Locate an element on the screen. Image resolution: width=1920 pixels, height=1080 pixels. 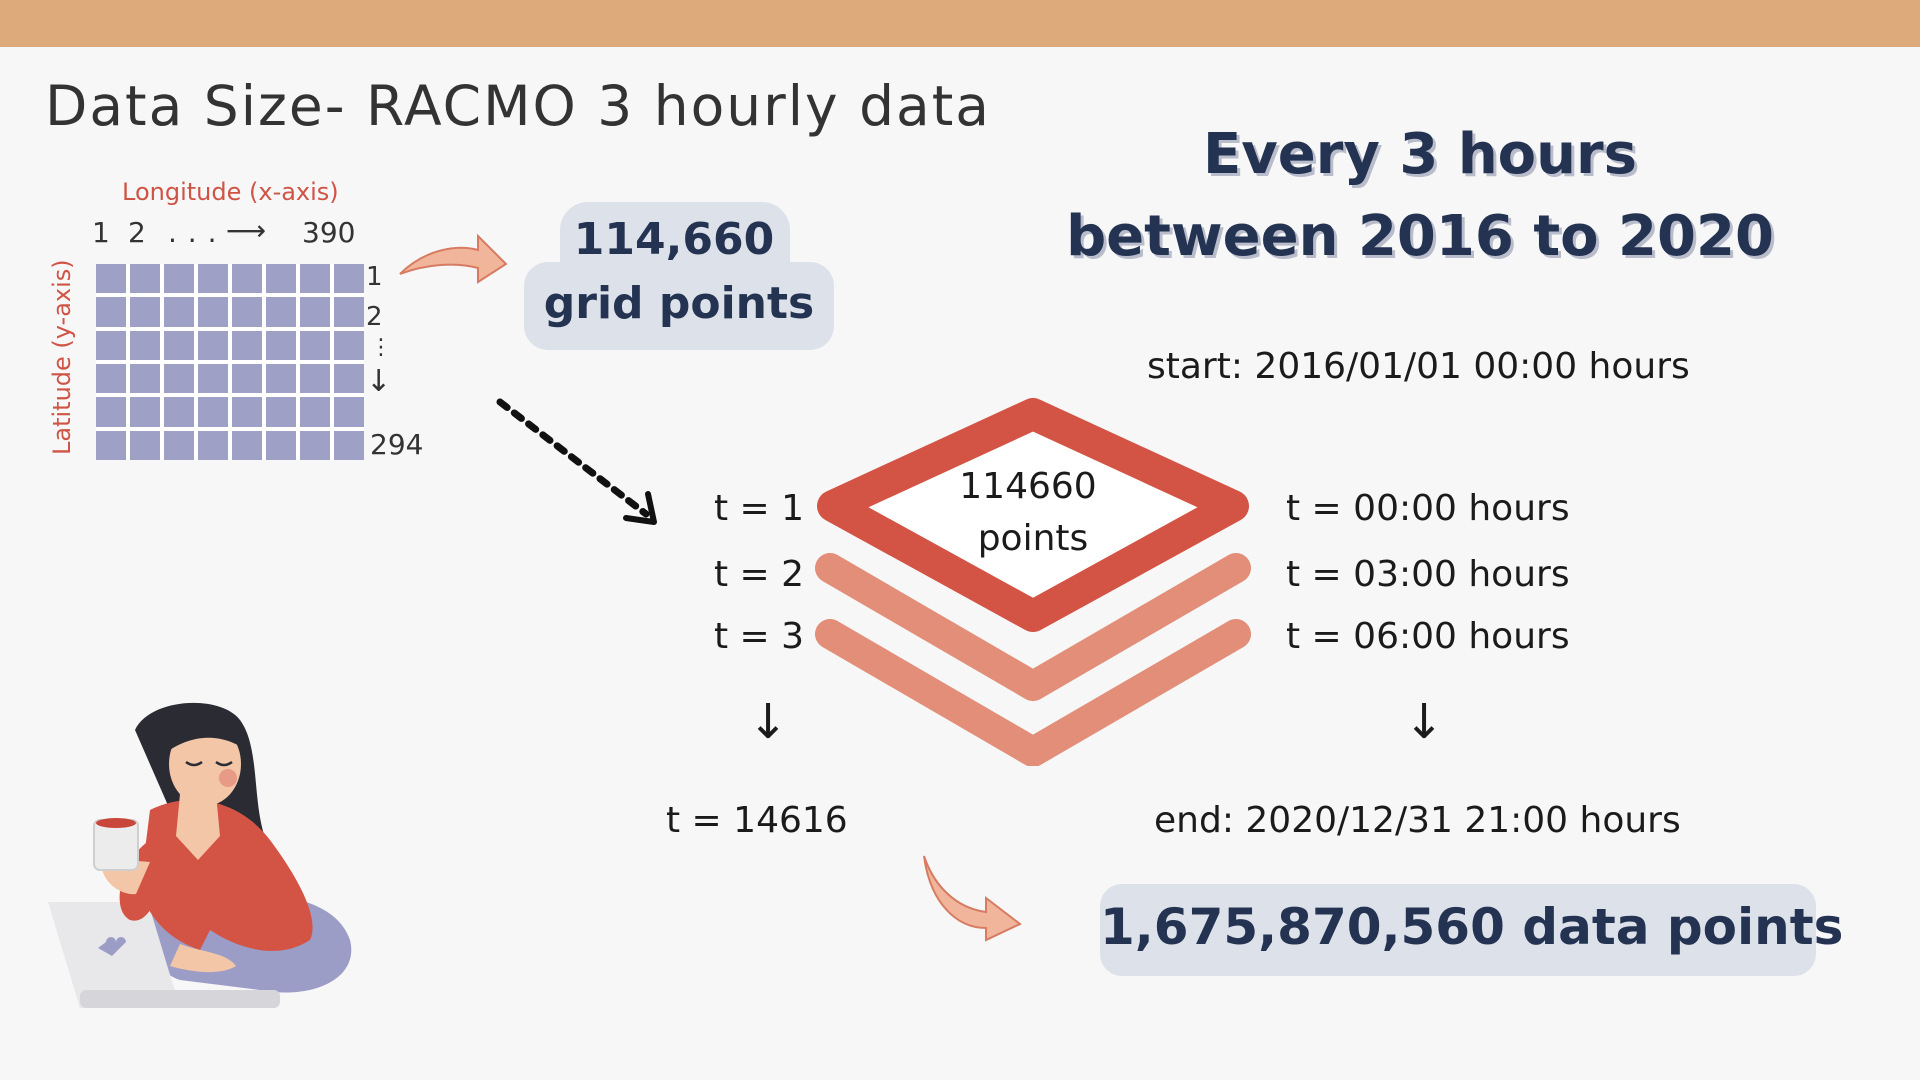
headline-line-2: between 2016 to 2020 is located at coordinates (1420, 236).